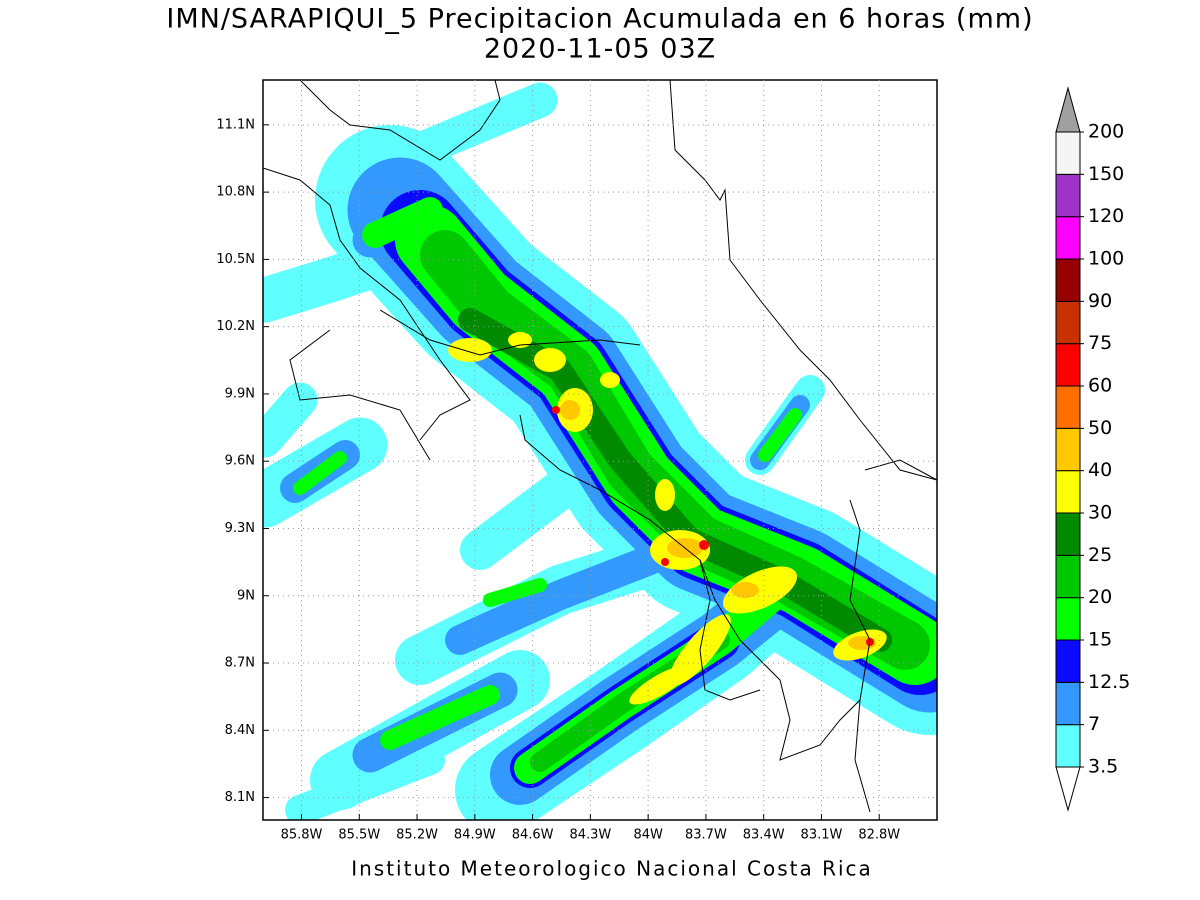 Image resolution: width=1200 pixels, height=900 pixels. Describe the element at coordinates (235, 326) in the screenshot. I see `y-tick-label: 10.2N` at that location.